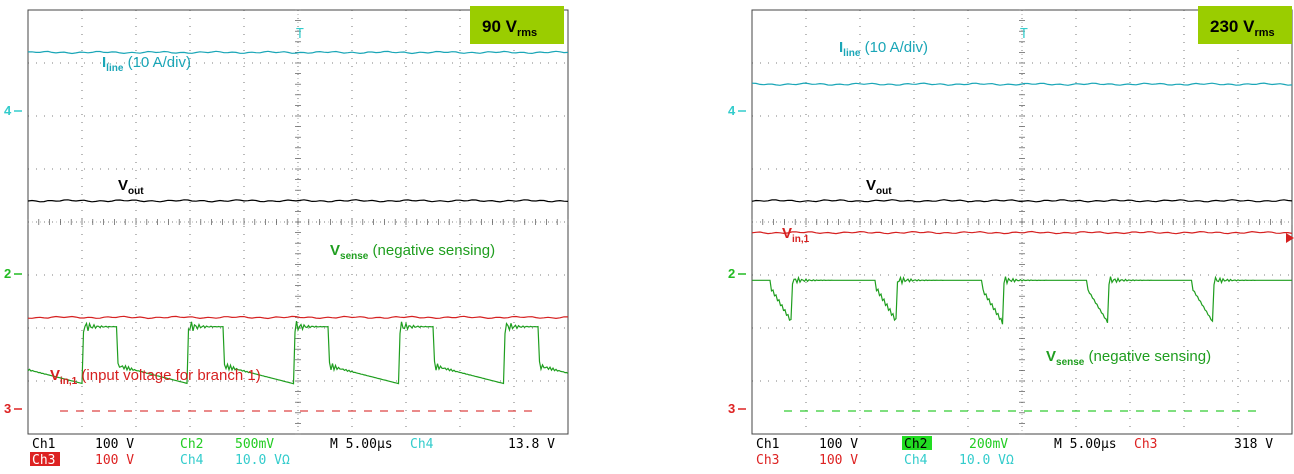  I want to click on label-vin1: Vin,1, so click(796, 235).